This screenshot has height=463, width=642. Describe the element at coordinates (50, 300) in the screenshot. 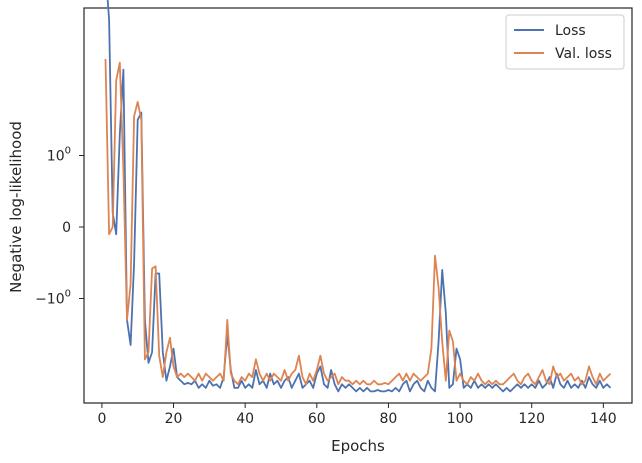

I see `y-tick-base: −10` at that location.